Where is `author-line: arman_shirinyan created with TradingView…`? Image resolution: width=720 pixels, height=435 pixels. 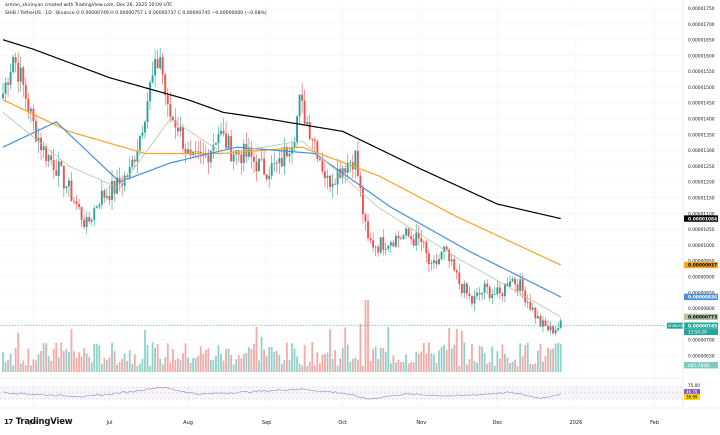
author-line: arman_shirinyan created with TradingView… is located at coordinates (89, 5).